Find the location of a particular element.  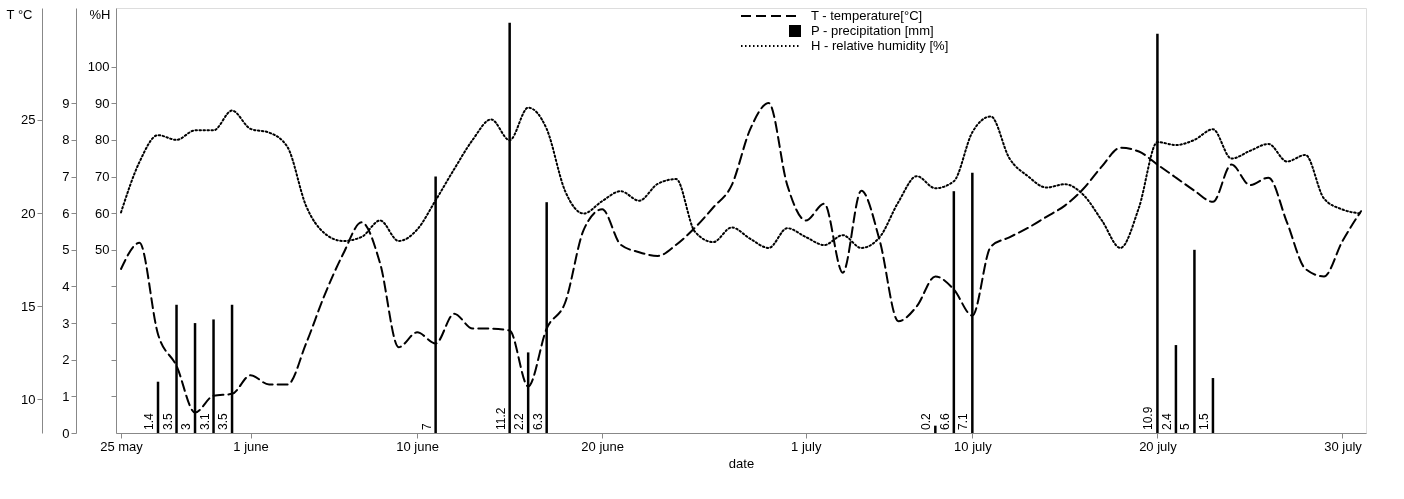

x-tick-label: 25 may is located at coordinates (122, 446).